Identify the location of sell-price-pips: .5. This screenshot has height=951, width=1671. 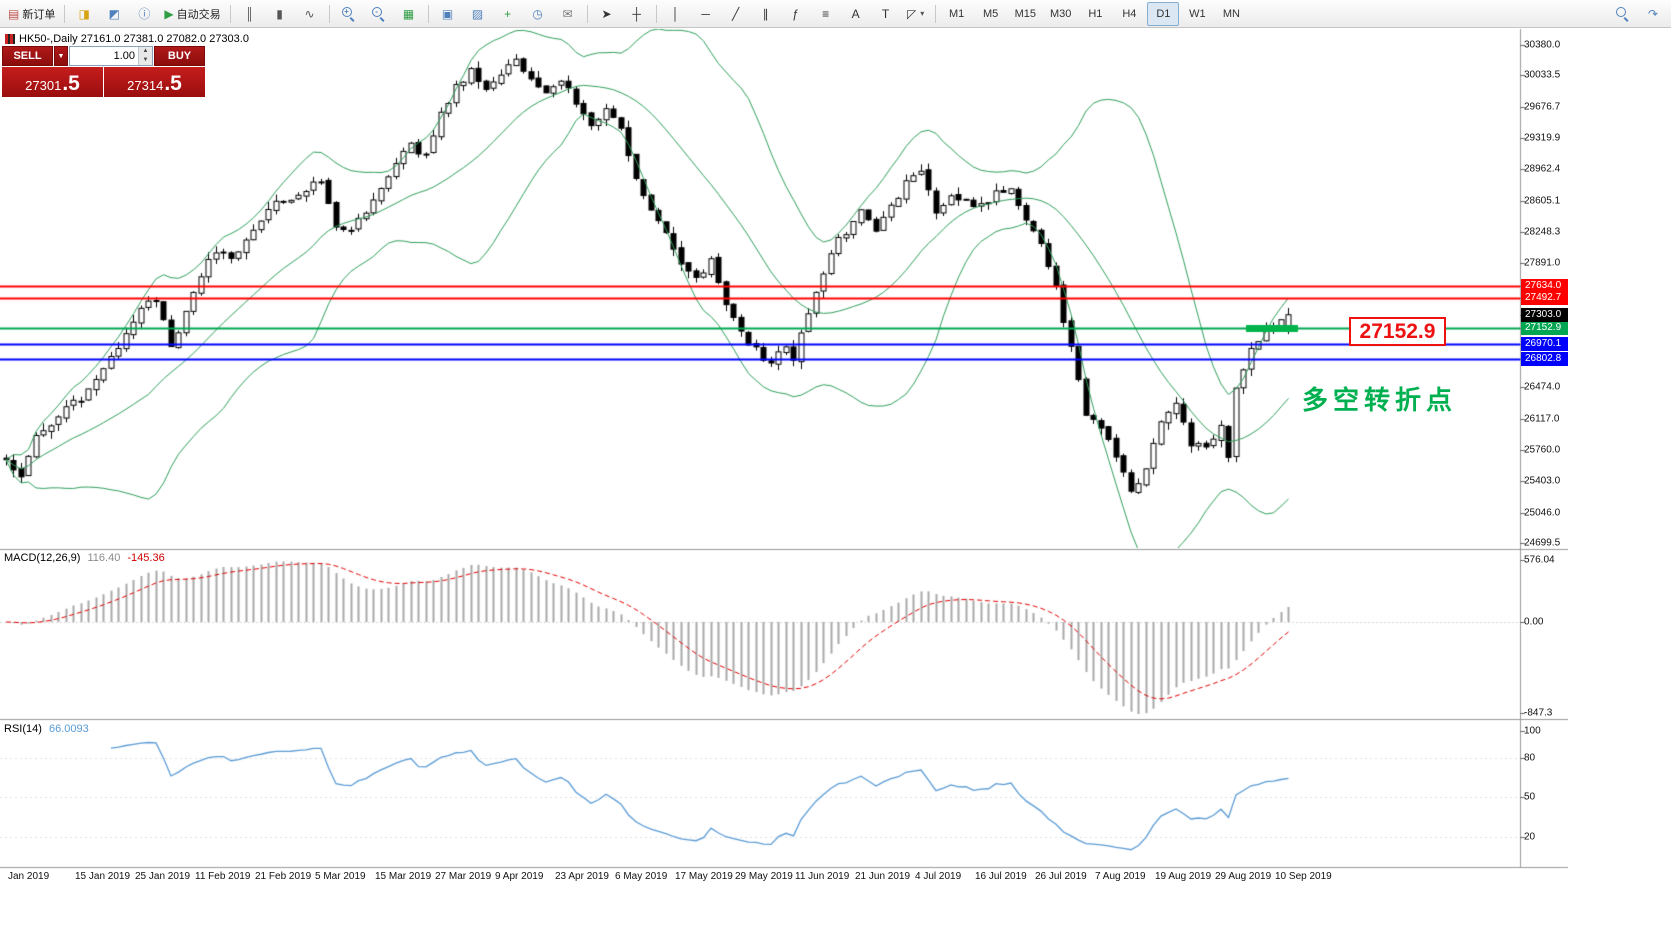
(71, 83).